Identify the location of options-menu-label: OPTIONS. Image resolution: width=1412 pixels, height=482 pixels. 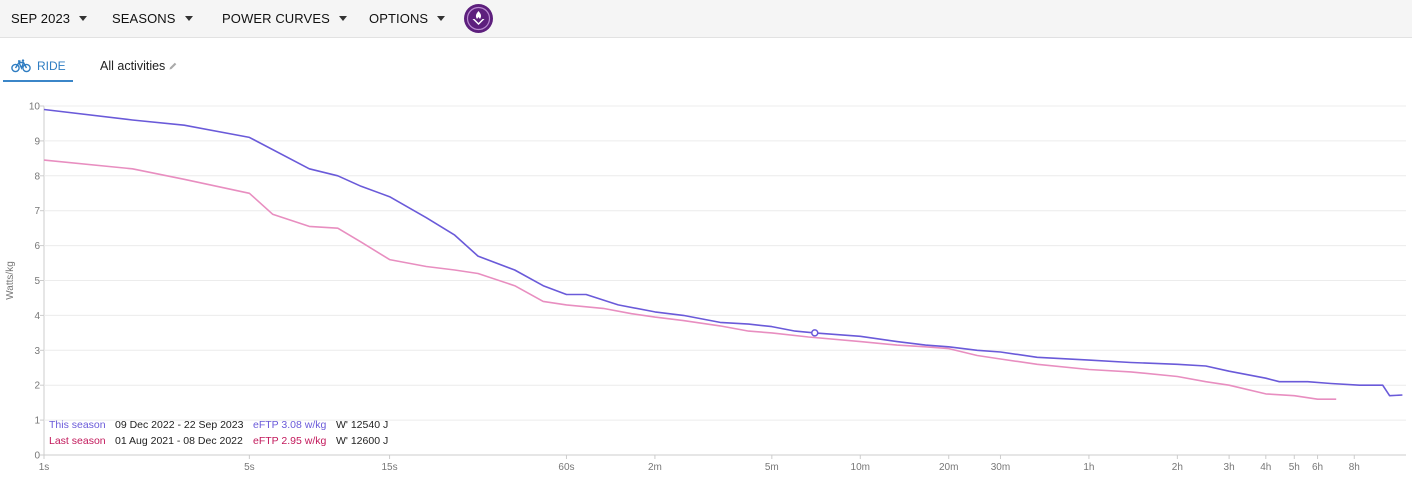
(399, 18).